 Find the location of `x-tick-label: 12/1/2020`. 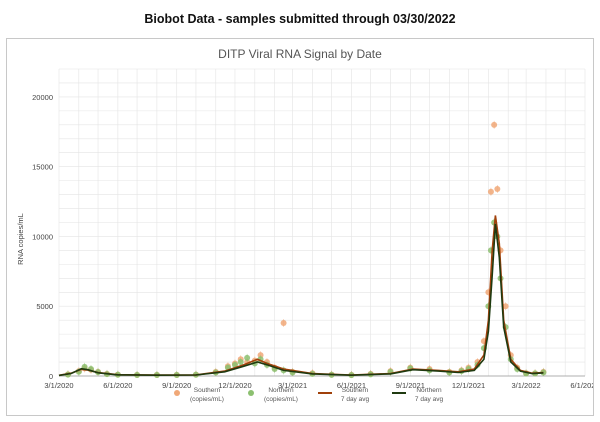

x-tick-label: 12/1/2020 is located at coordinates (234, 385).